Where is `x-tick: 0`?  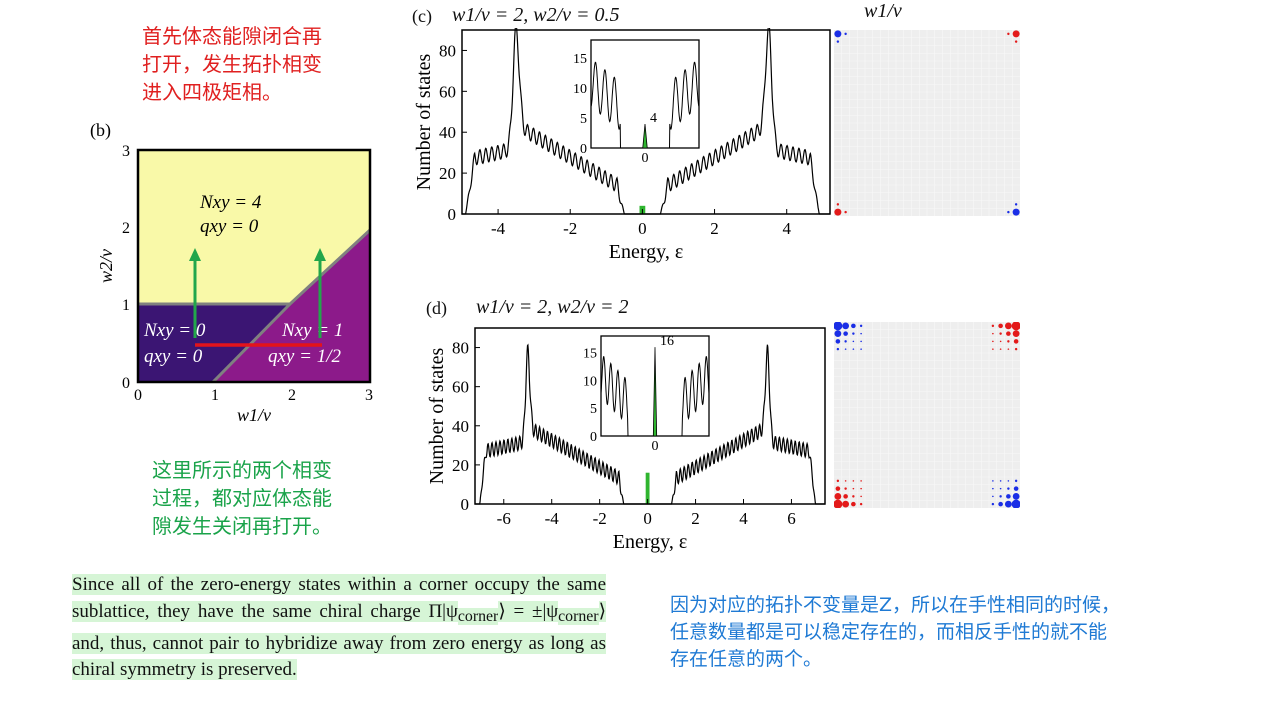 x-tick: 0 is located at coordinates (138, 395).